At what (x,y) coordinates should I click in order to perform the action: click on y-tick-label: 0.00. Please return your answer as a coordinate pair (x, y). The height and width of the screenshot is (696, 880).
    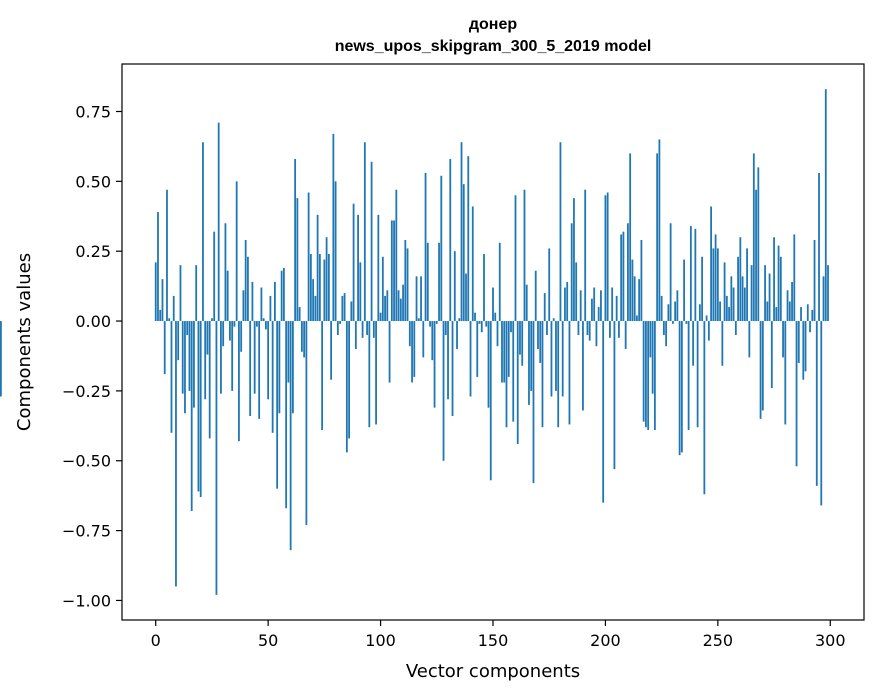
    Looking at the image, I should click on (93, 321).